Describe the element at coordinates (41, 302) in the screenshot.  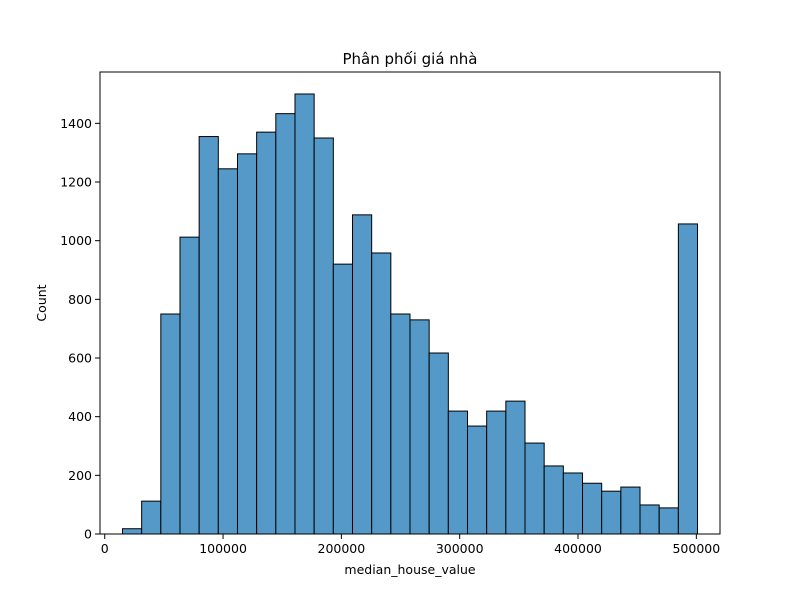
I see `y-axis-label: Count` at that location.